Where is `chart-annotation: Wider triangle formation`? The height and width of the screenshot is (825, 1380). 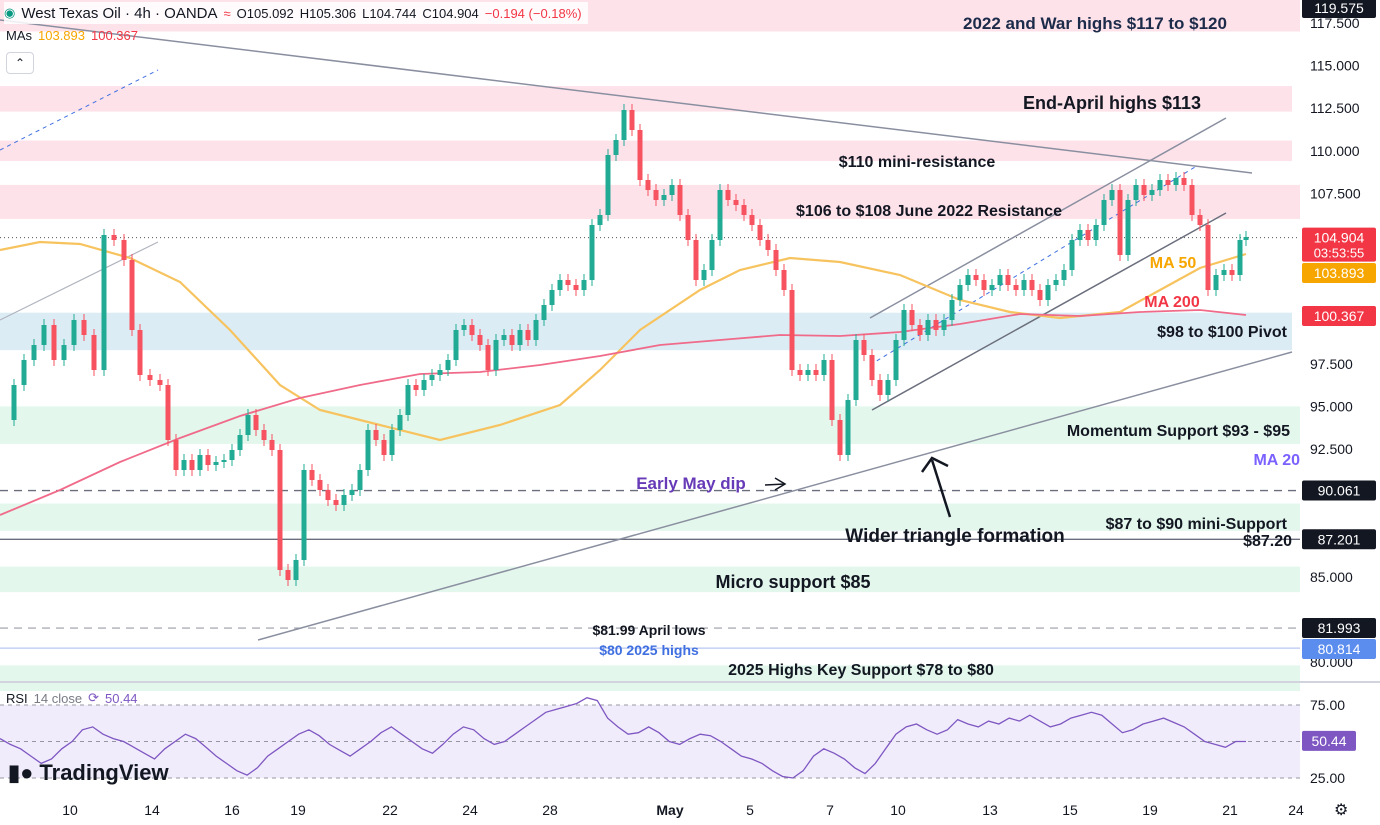 chart-annotation: Wider triangle formation is located at coordinates (954, 536).